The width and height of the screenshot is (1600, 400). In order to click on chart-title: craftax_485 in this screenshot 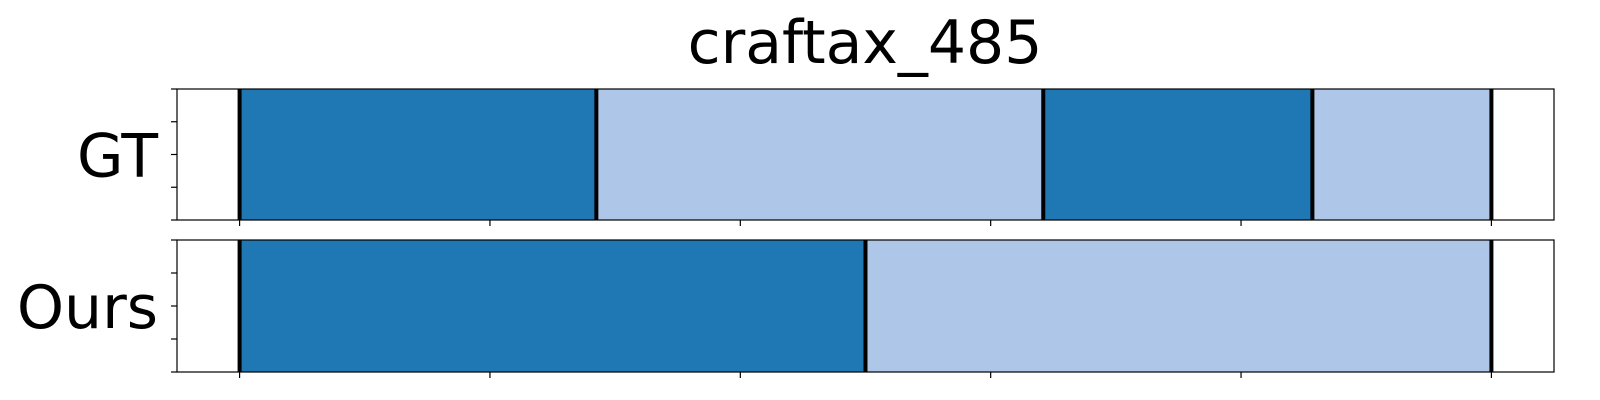, I will do `click(865, 43)`.